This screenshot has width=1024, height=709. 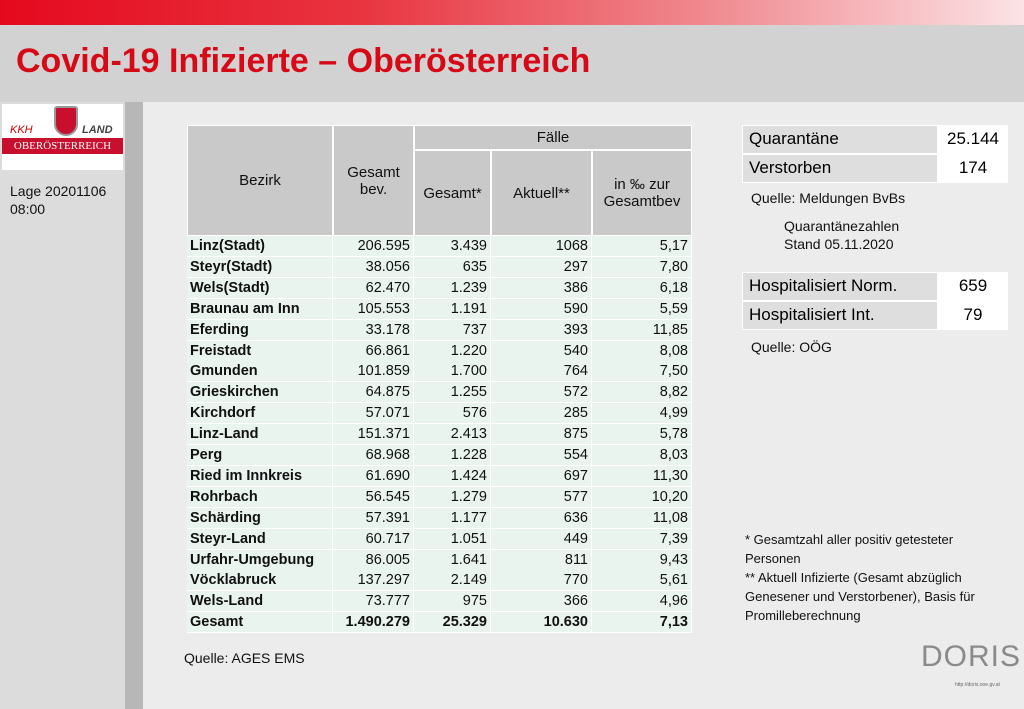 What do you see at coordinates (260, 351) in the screenshot?
I see `row-label: Freistadt` at bounding box center [260, 351].